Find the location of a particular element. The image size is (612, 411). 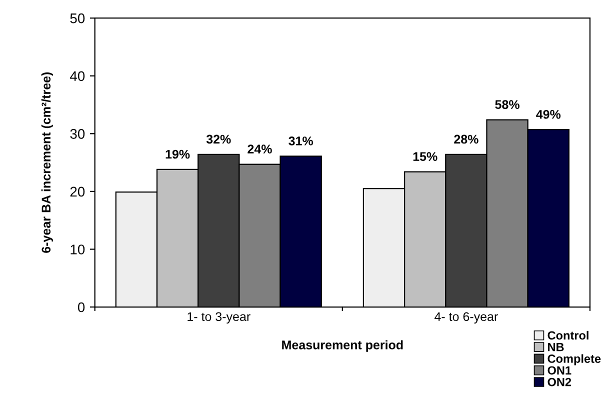

y-tick-label: 10 is located at coordinates (77, 249).